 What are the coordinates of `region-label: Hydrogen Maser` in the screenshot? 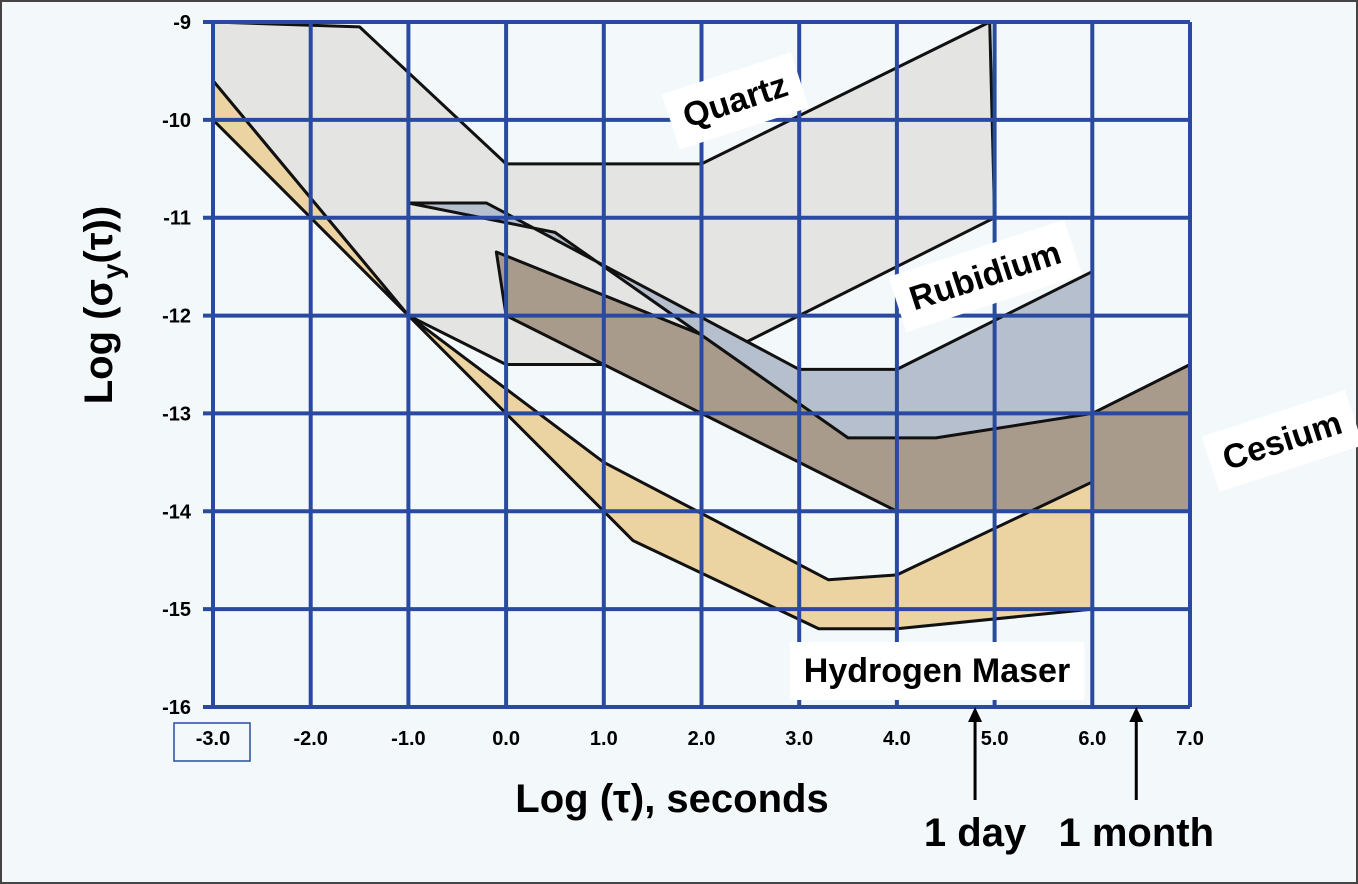 It's located at (937, 671).